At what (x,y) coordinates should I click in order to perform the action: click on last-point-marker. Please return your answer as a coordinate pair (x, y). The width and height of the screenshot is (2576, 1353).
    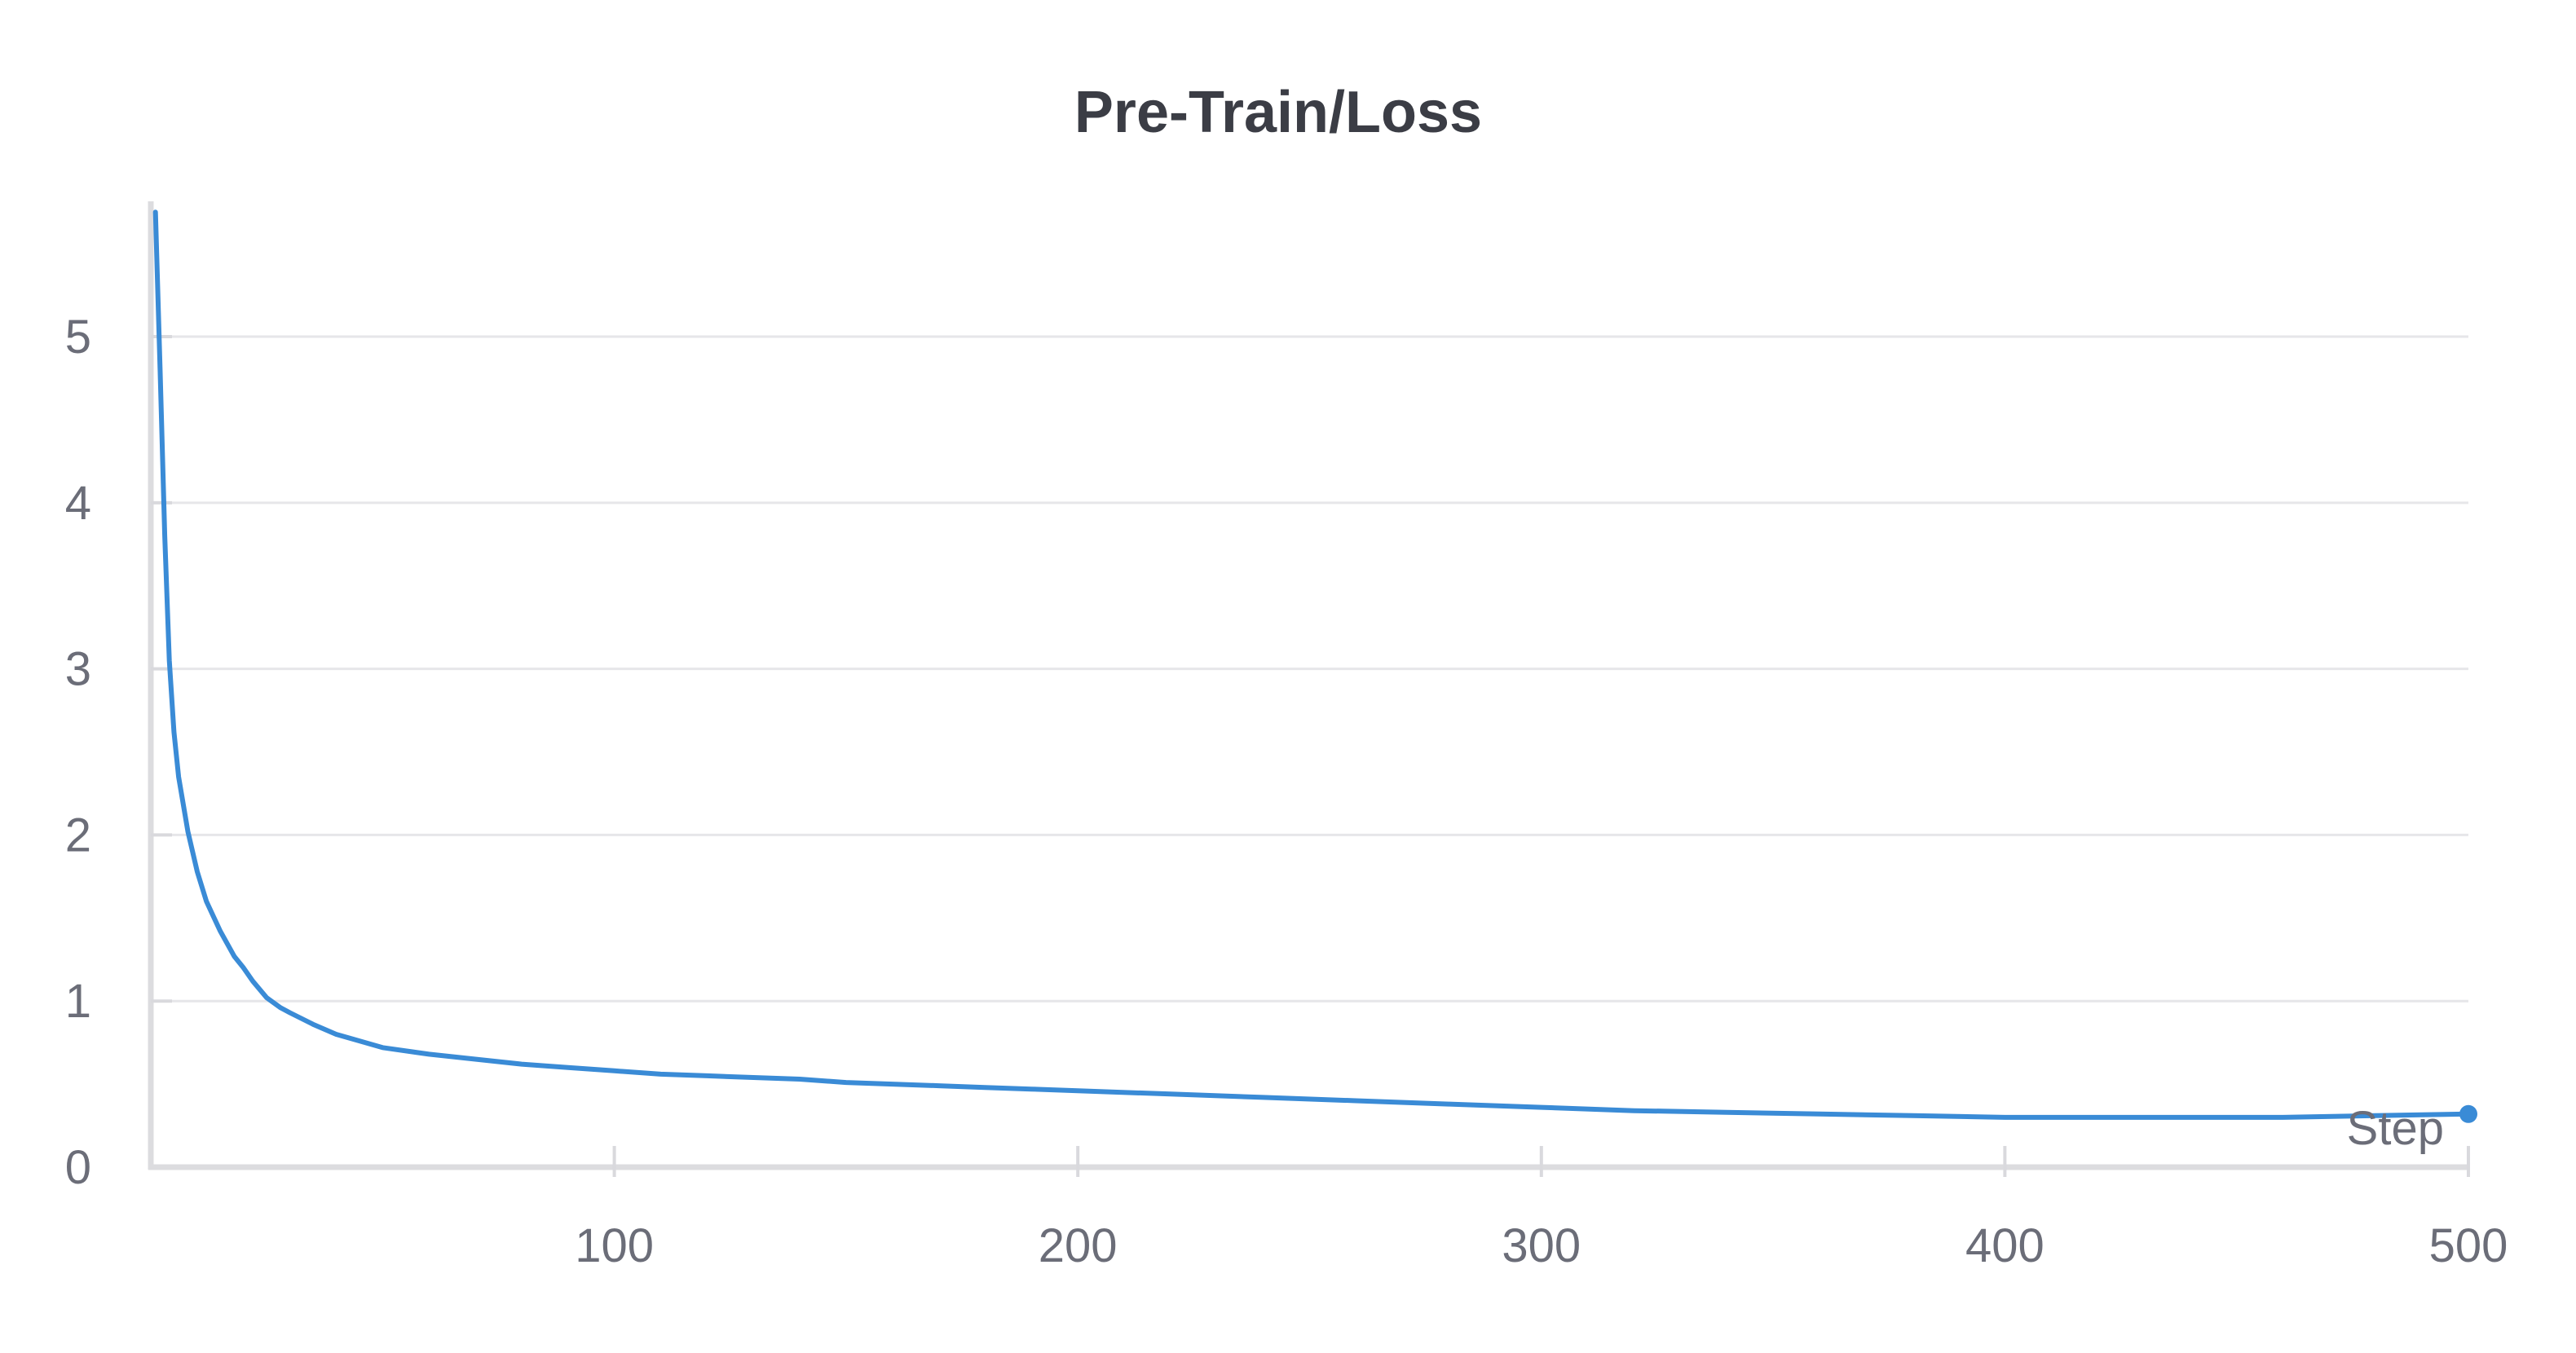
    Looking at the image, I should click on (2468, 1113).